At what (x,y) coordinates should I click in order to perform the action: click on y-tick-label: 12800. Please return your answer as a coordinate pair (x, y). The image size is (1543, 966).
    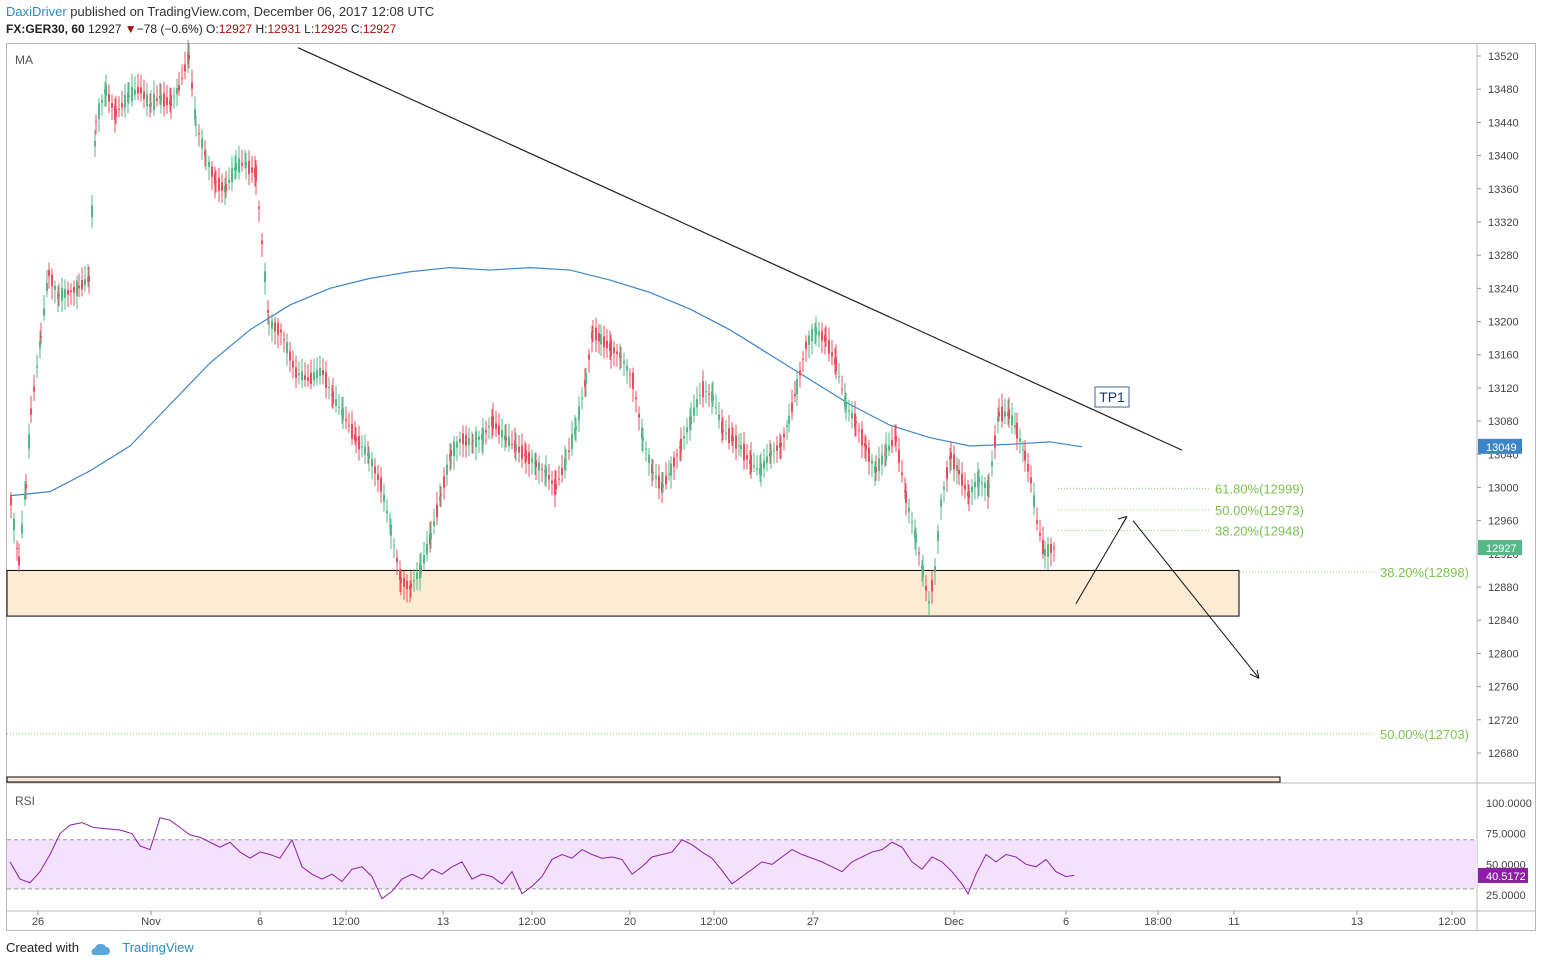
    Looking at the image, I should click on (1503, 654).